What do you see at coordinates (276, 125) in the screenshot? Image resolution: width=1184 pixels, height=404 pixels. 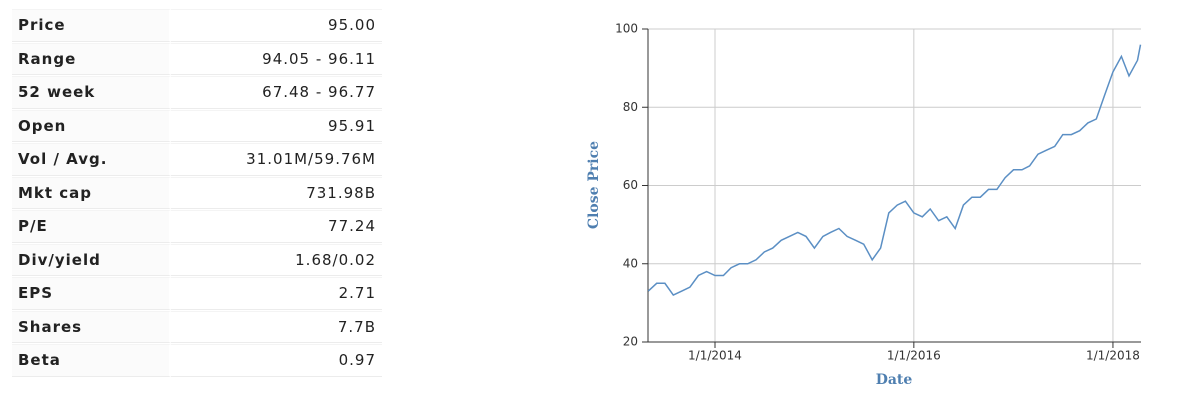 I see `value-cell: 95.91` at bounding box center [276, 125].